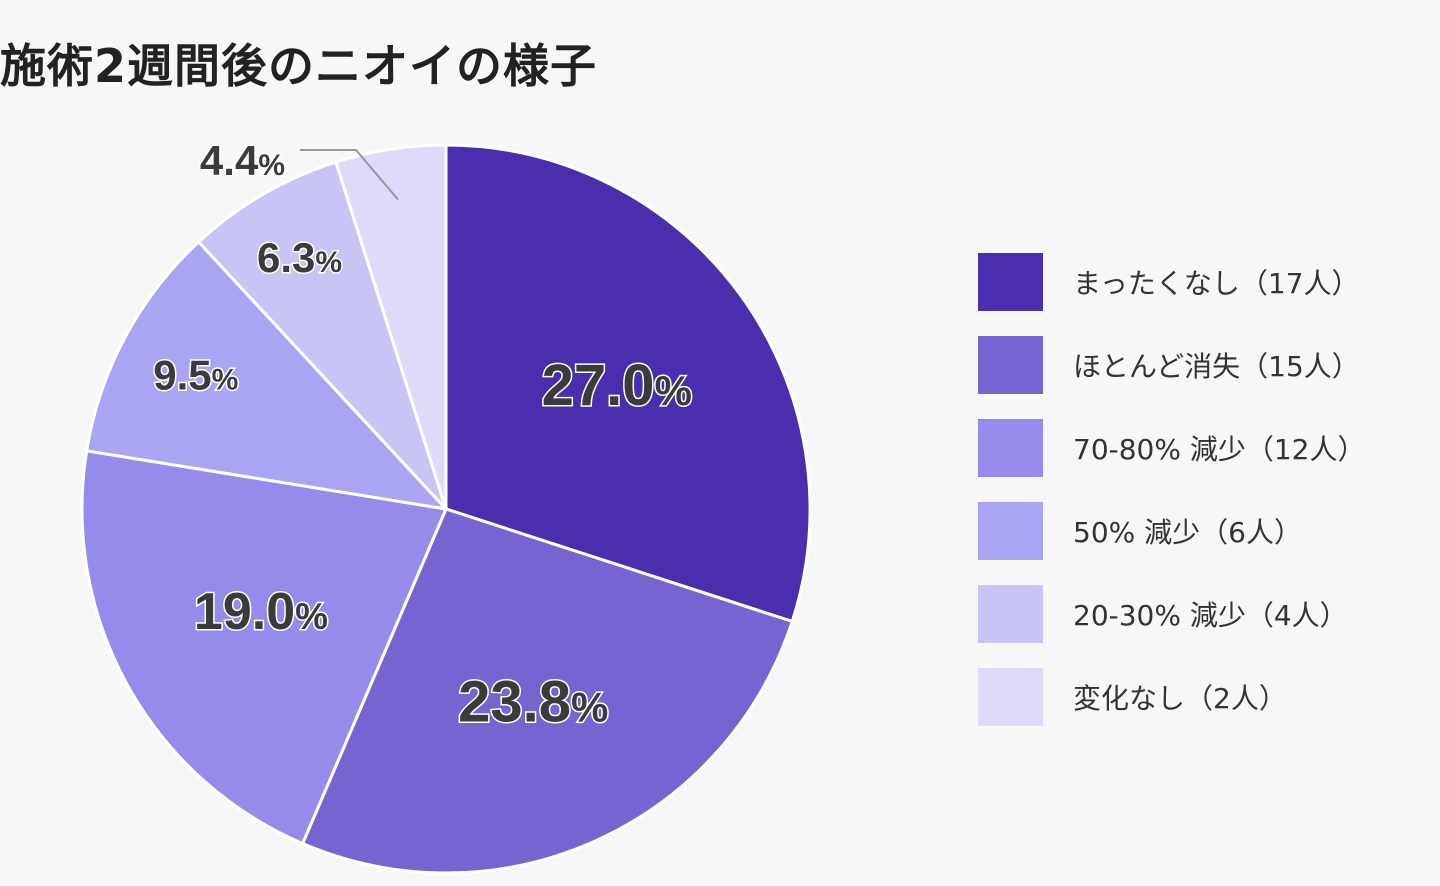  I want to click on legend-item: 20-30% 減少（4人）, so click(1203, 614).